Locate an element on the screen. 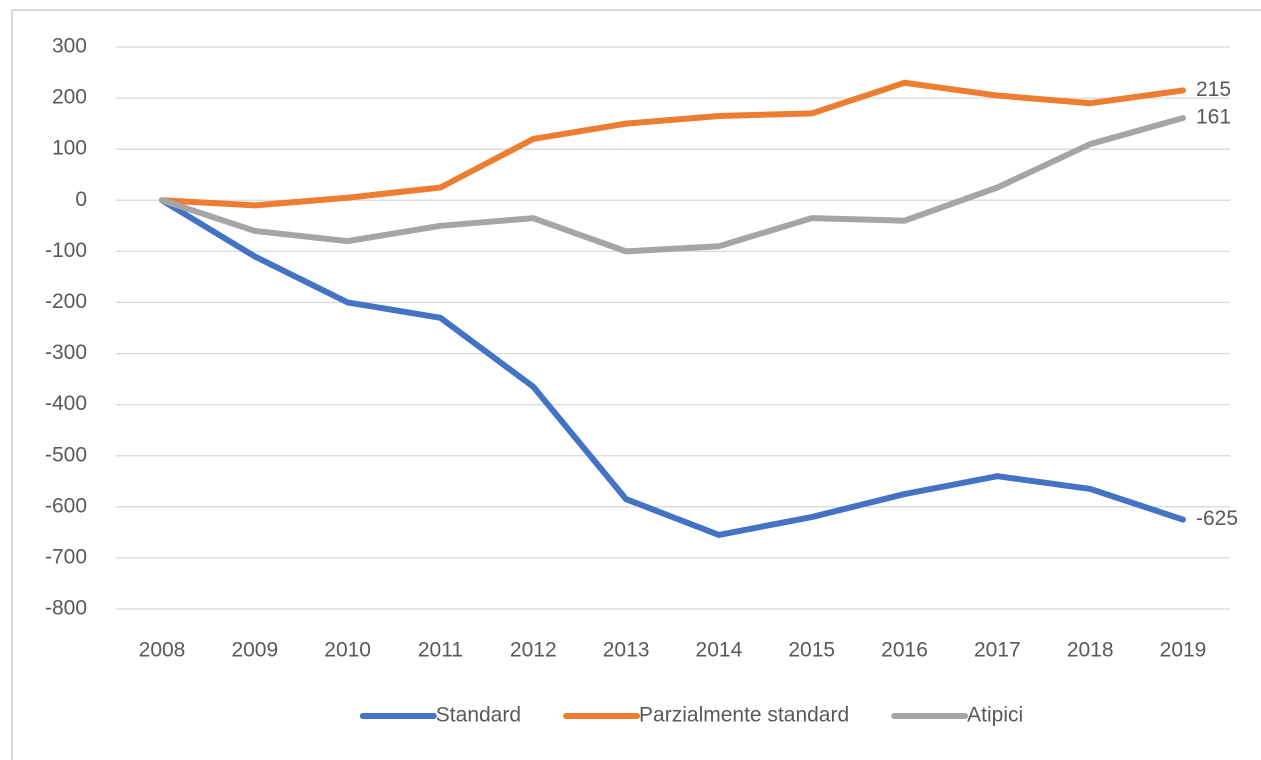 The image size is (1261, 760). y-tick-label: -800 is located at coordinates (66, 608).